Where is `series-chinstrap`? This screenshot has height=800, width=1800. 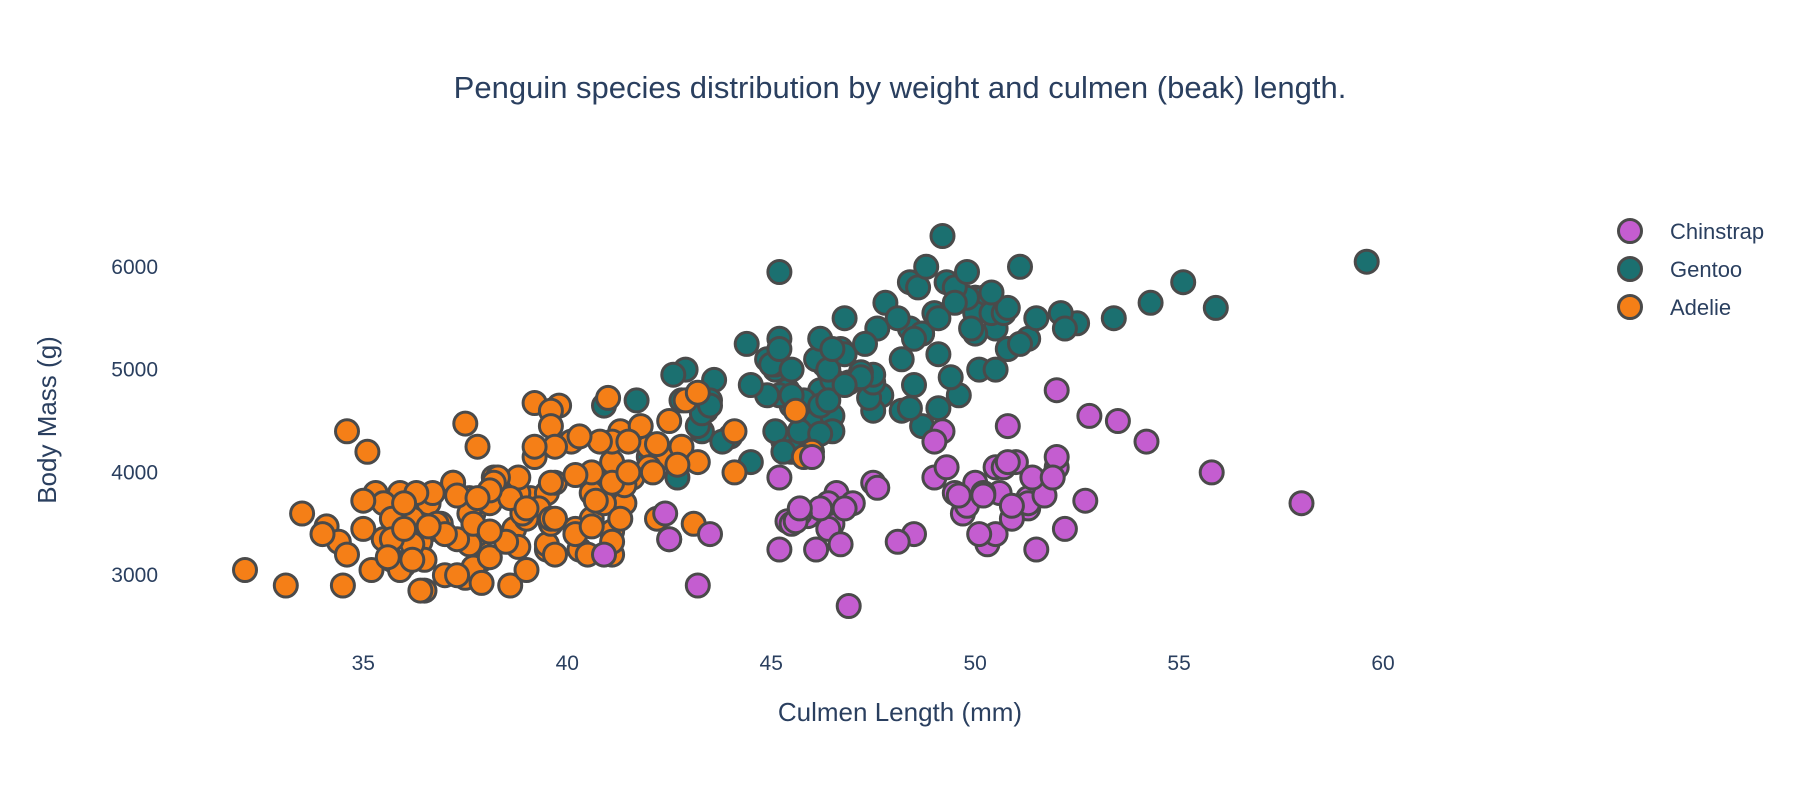
series-chinstrap is located at coordinates (953, 498).